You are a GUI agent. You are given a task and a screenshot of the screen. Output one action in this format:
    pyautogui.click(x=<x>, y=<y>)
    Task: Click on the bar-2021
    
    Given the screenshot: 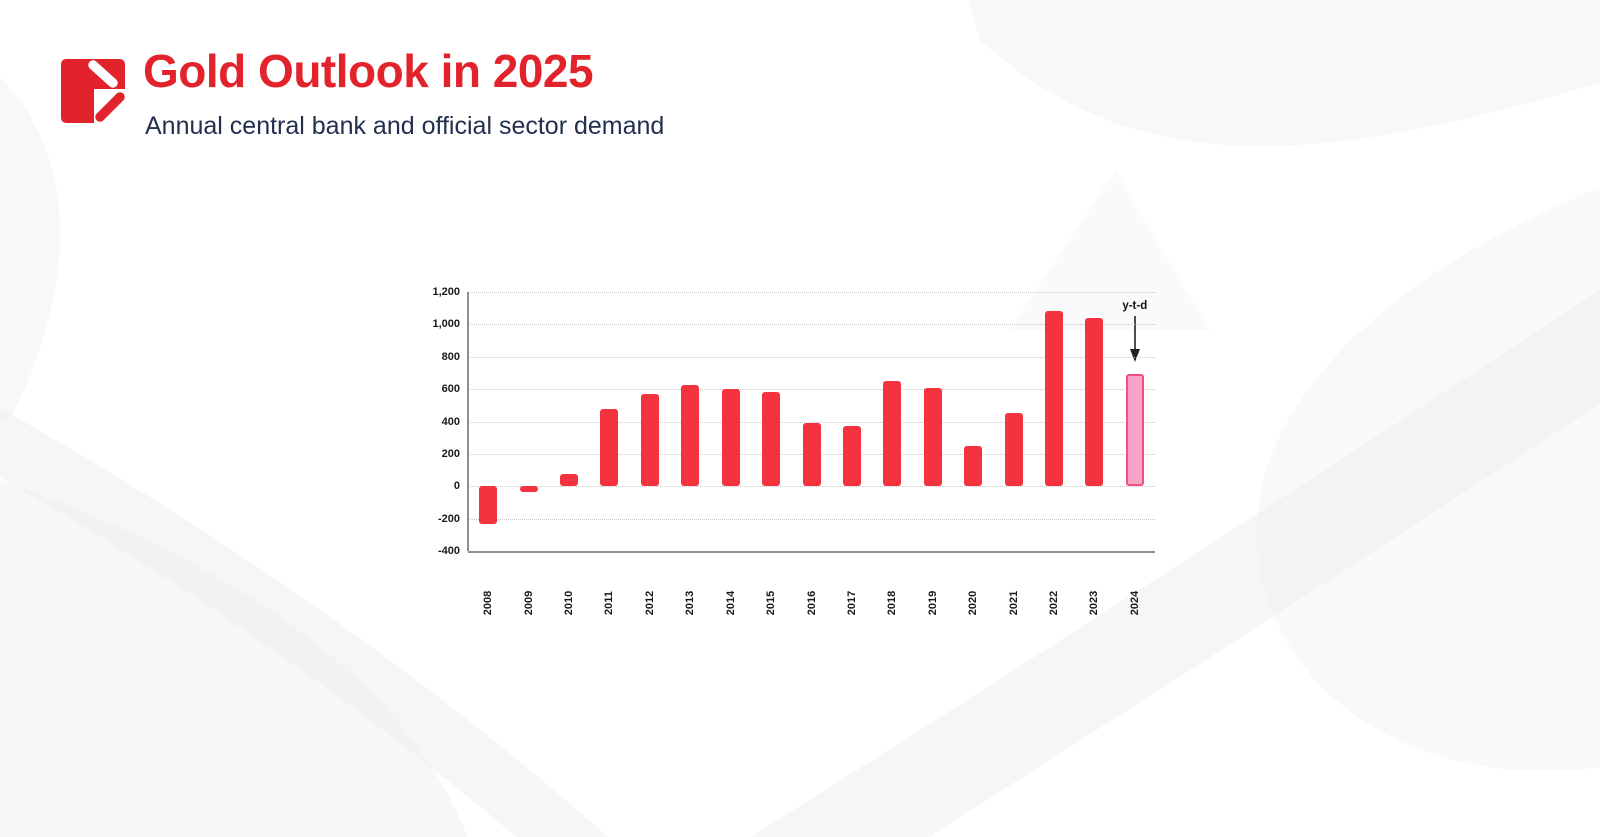 What is the action you would take?
    pyautogui.click(x=1013, y=450)
    